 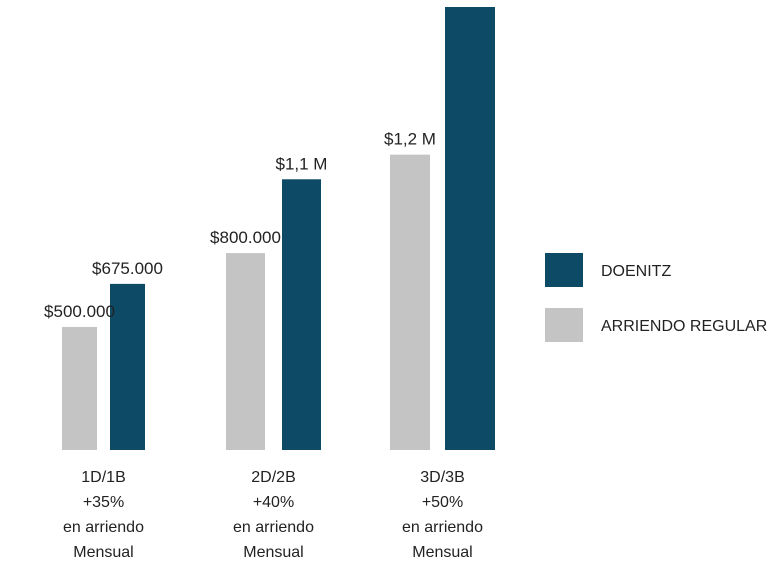 What do you see at coordinates (127, 268) in the screenshot?
I see `value-label-doenitz-1: $675.000` at bounding box center [127, 268].